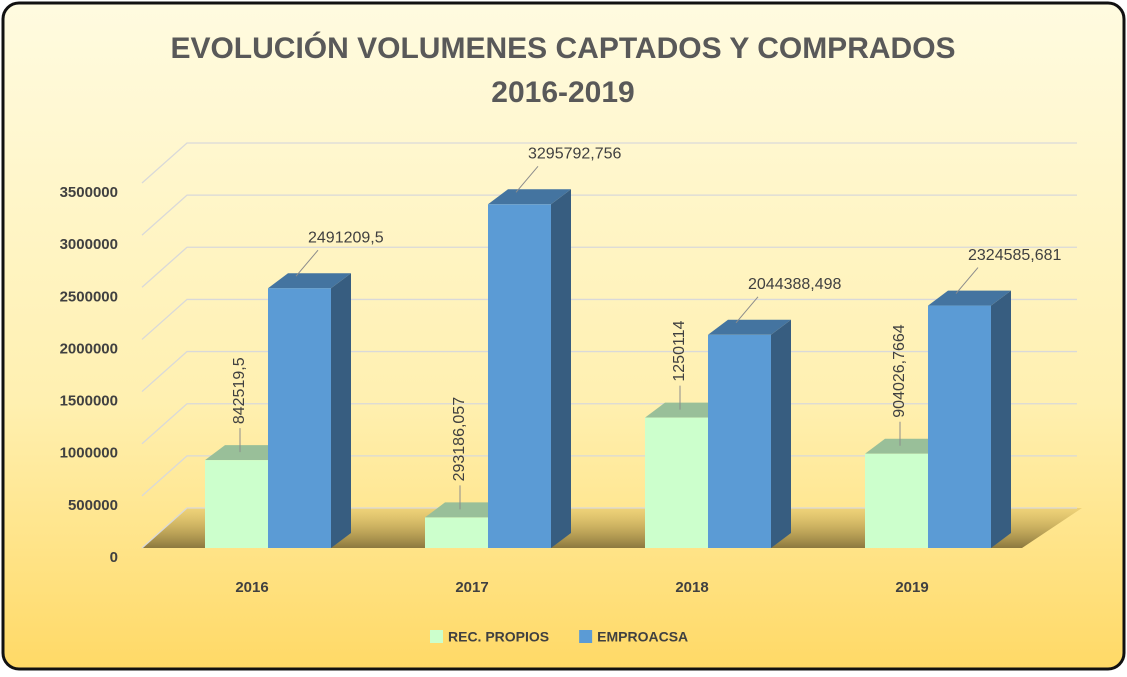 The width and height of the screenshot is (1127, 677). Describe the element at coordinates (89, 296) in the screenshot. I see `y-tick-label: 2500000` at that location.